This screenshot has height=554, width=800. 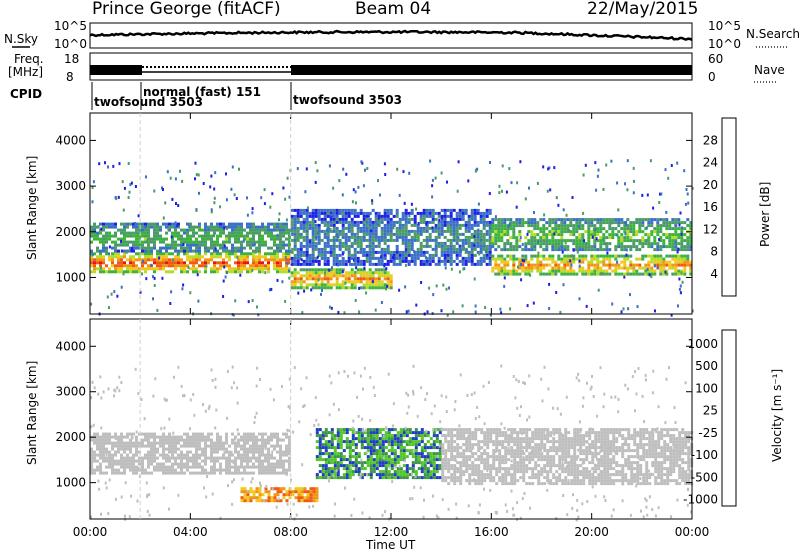 I want to click on cpid-label: CPID, so click(x=26, y=94).